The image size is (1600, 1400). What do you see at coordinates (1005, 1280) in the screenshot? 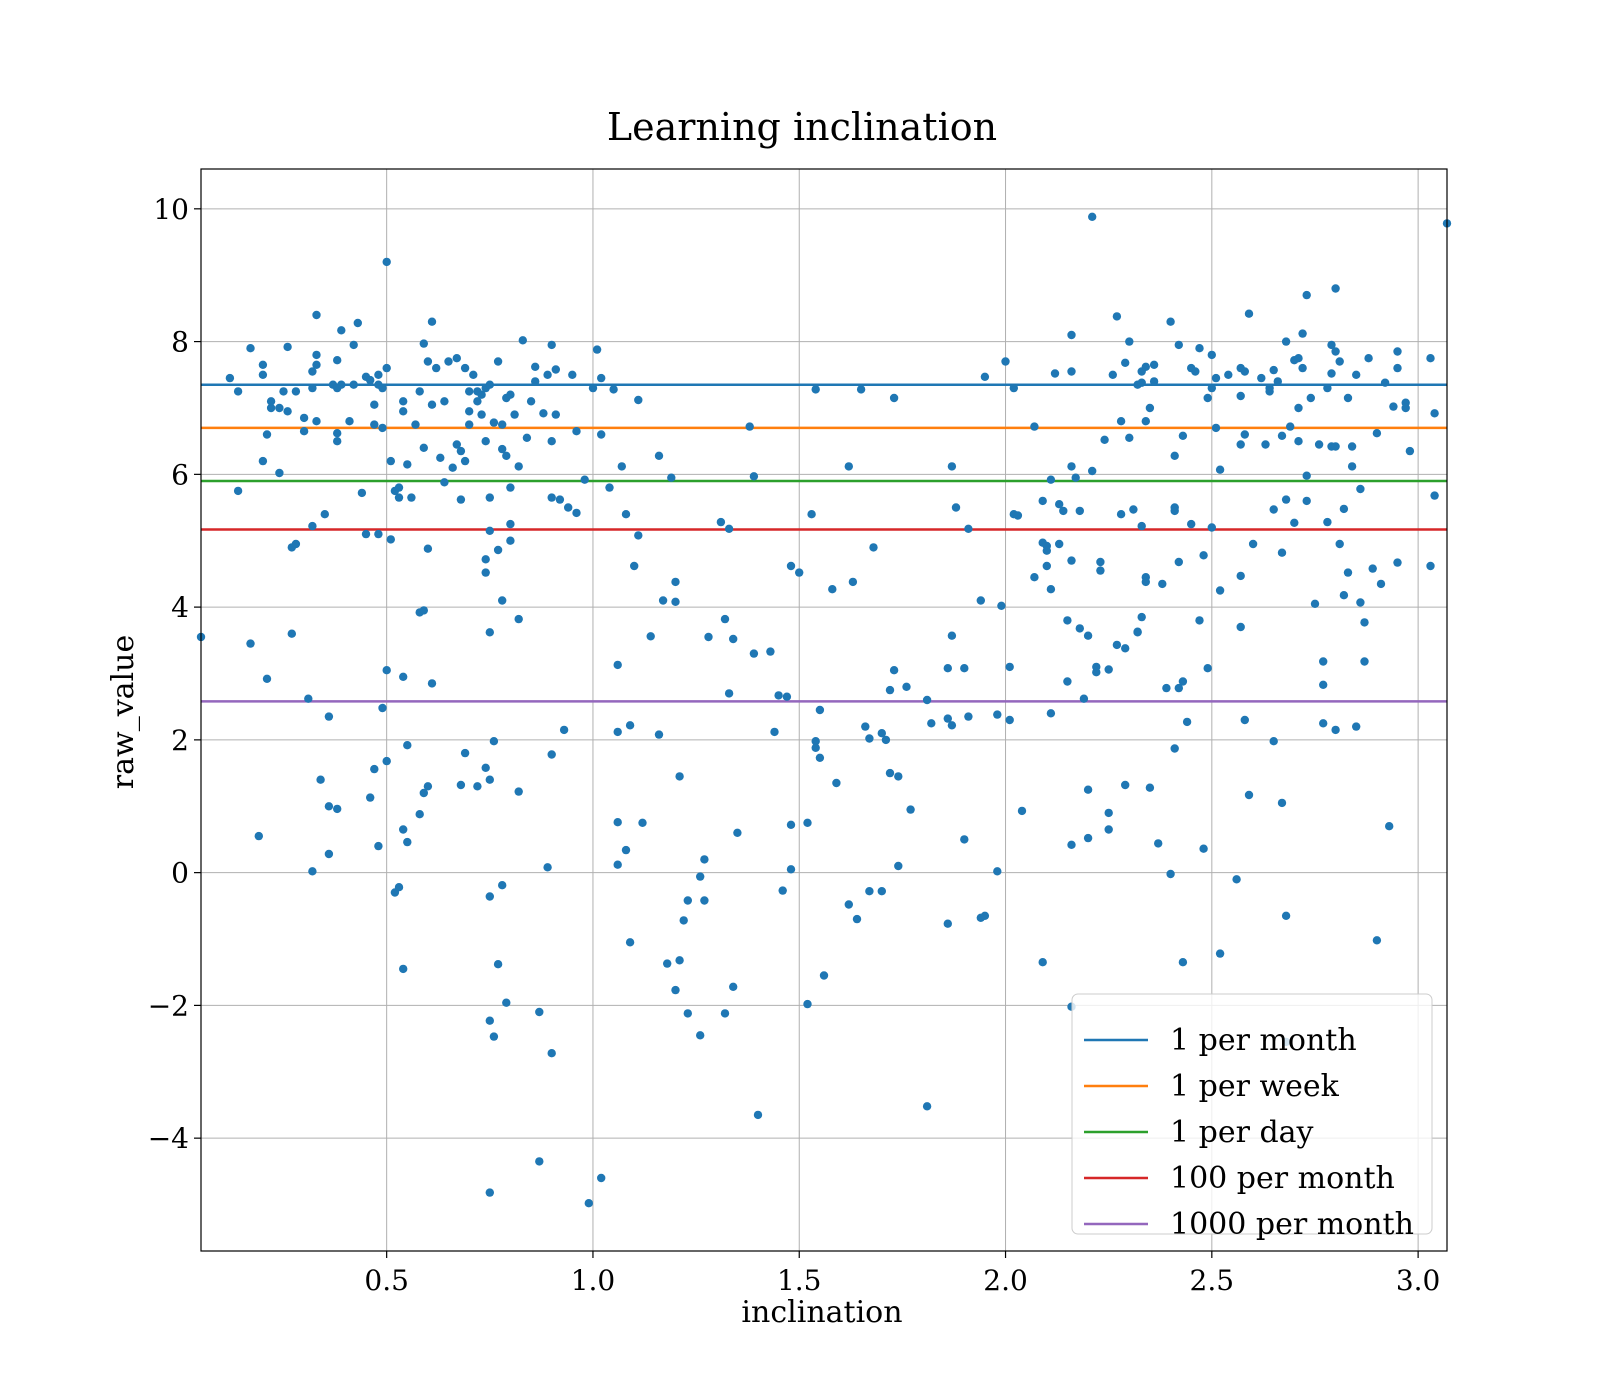
I see `x-tick-label: 2.0` at bounding box center [1005, 1280].